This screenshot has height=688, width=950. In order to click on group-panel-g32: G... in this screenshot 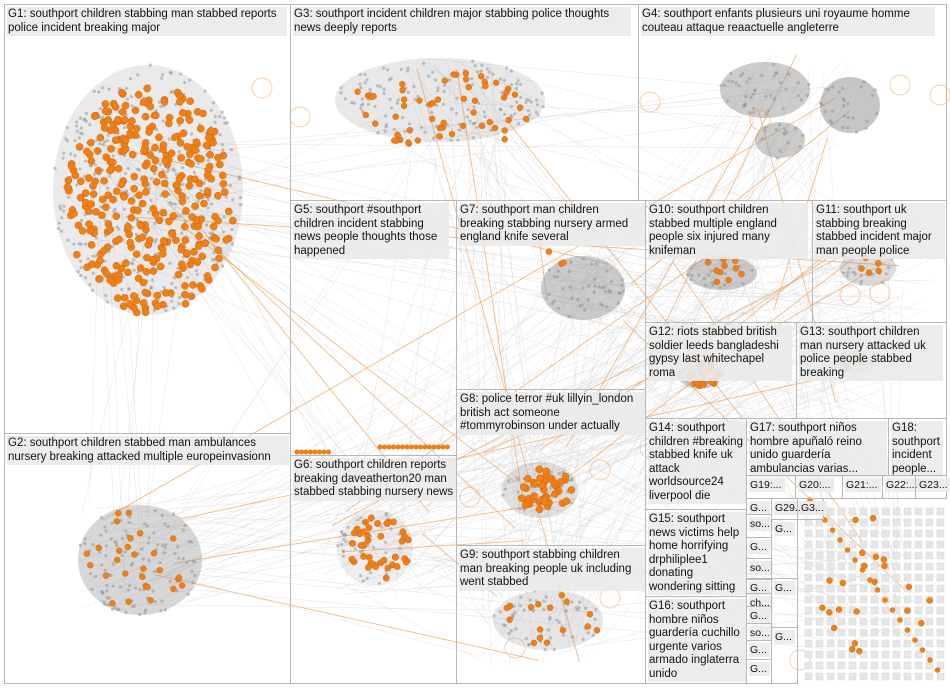, I will do `click(759, 615)`.